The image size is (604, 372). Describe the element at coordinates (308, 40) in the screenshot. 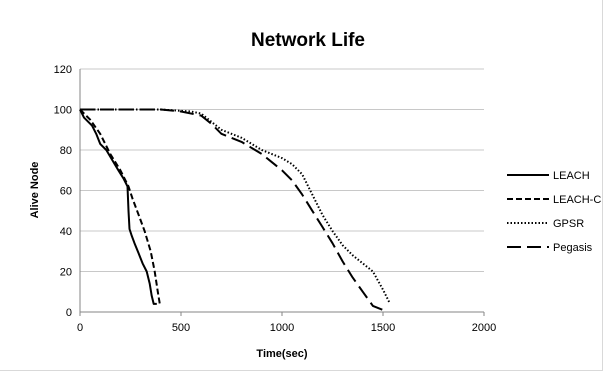

I see `chart-title: Network Life` at that location.